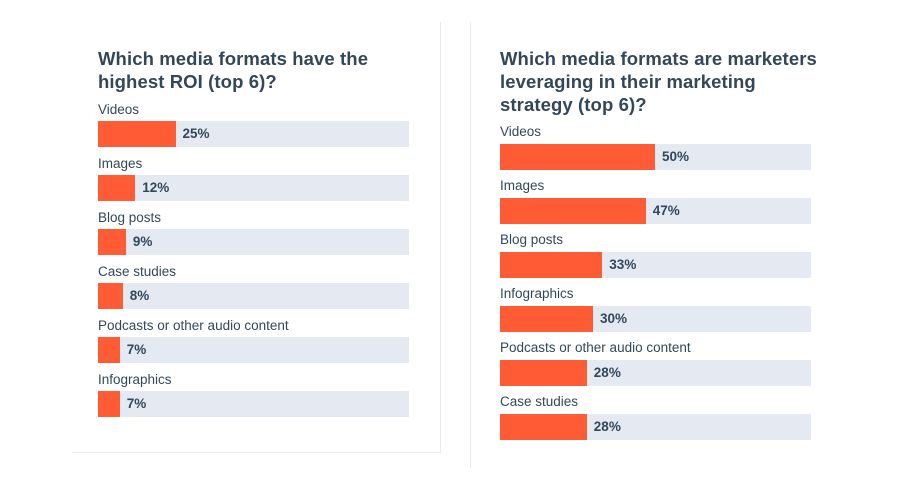 The height and width of the screenshot is (485, 903). Describe the element at coordinates (655, 157) in the screenshot. I see `bar-track: 50%` at that location.